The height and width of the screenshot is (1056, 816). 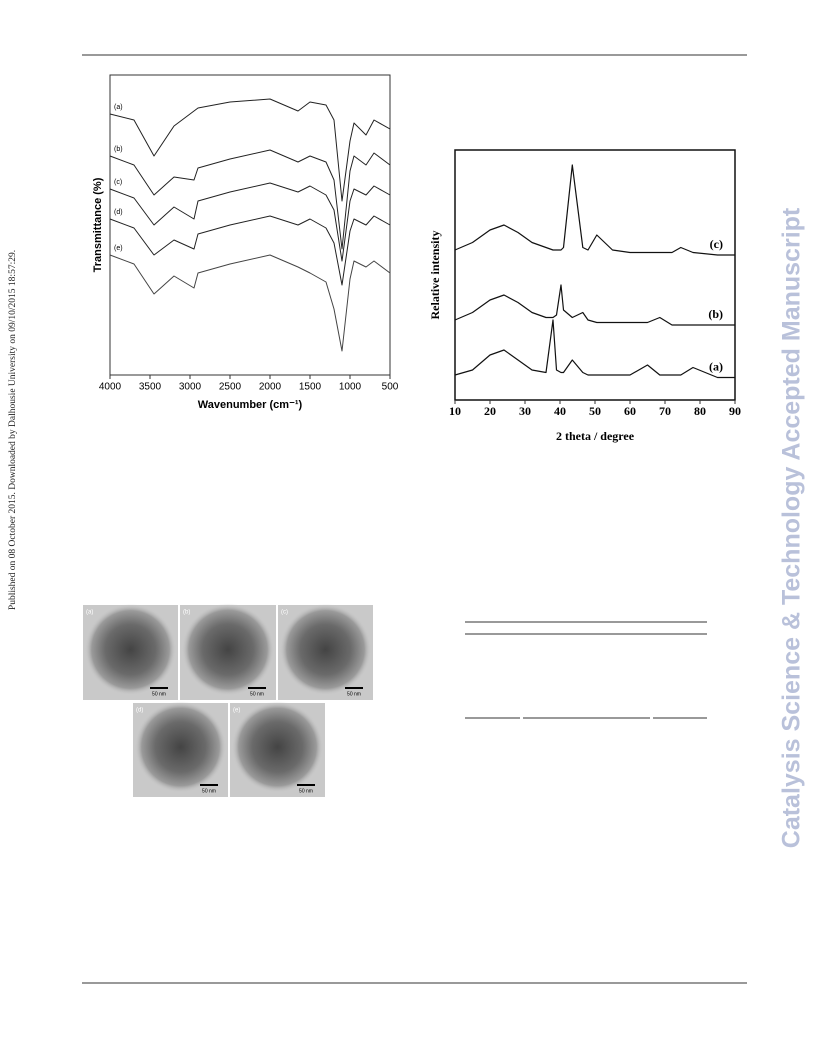 What do you see at coordinates (390, 387) in the screenshot?
I see `x-tick-label: 500` at bounding box center [390, 387].